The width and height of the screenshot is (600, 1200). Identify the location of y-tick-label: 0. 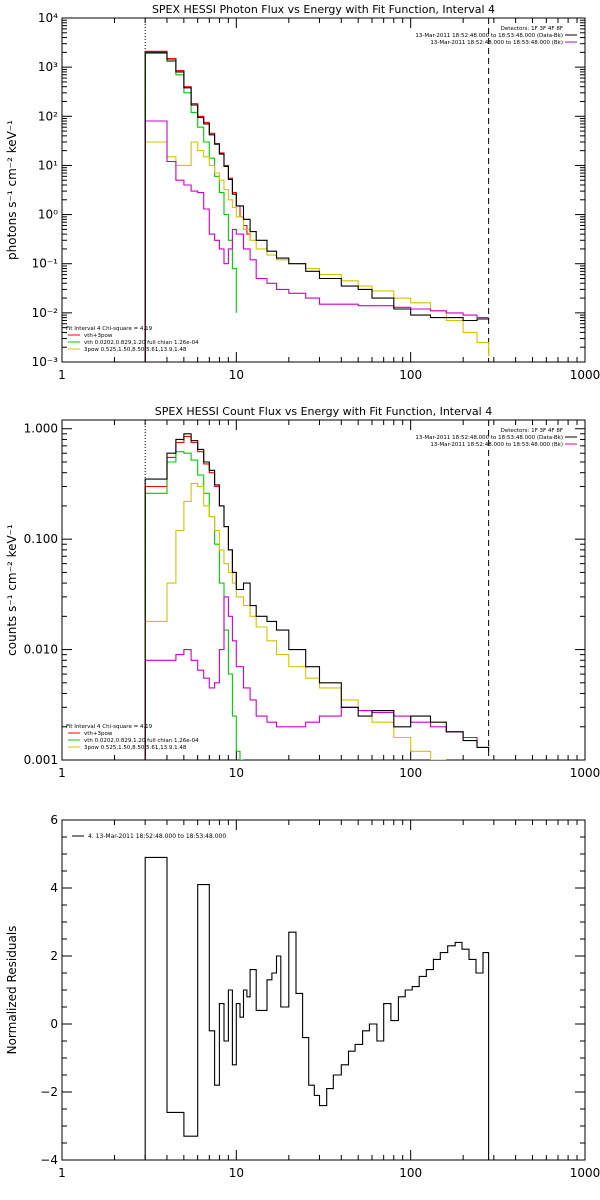
(54, 1024).